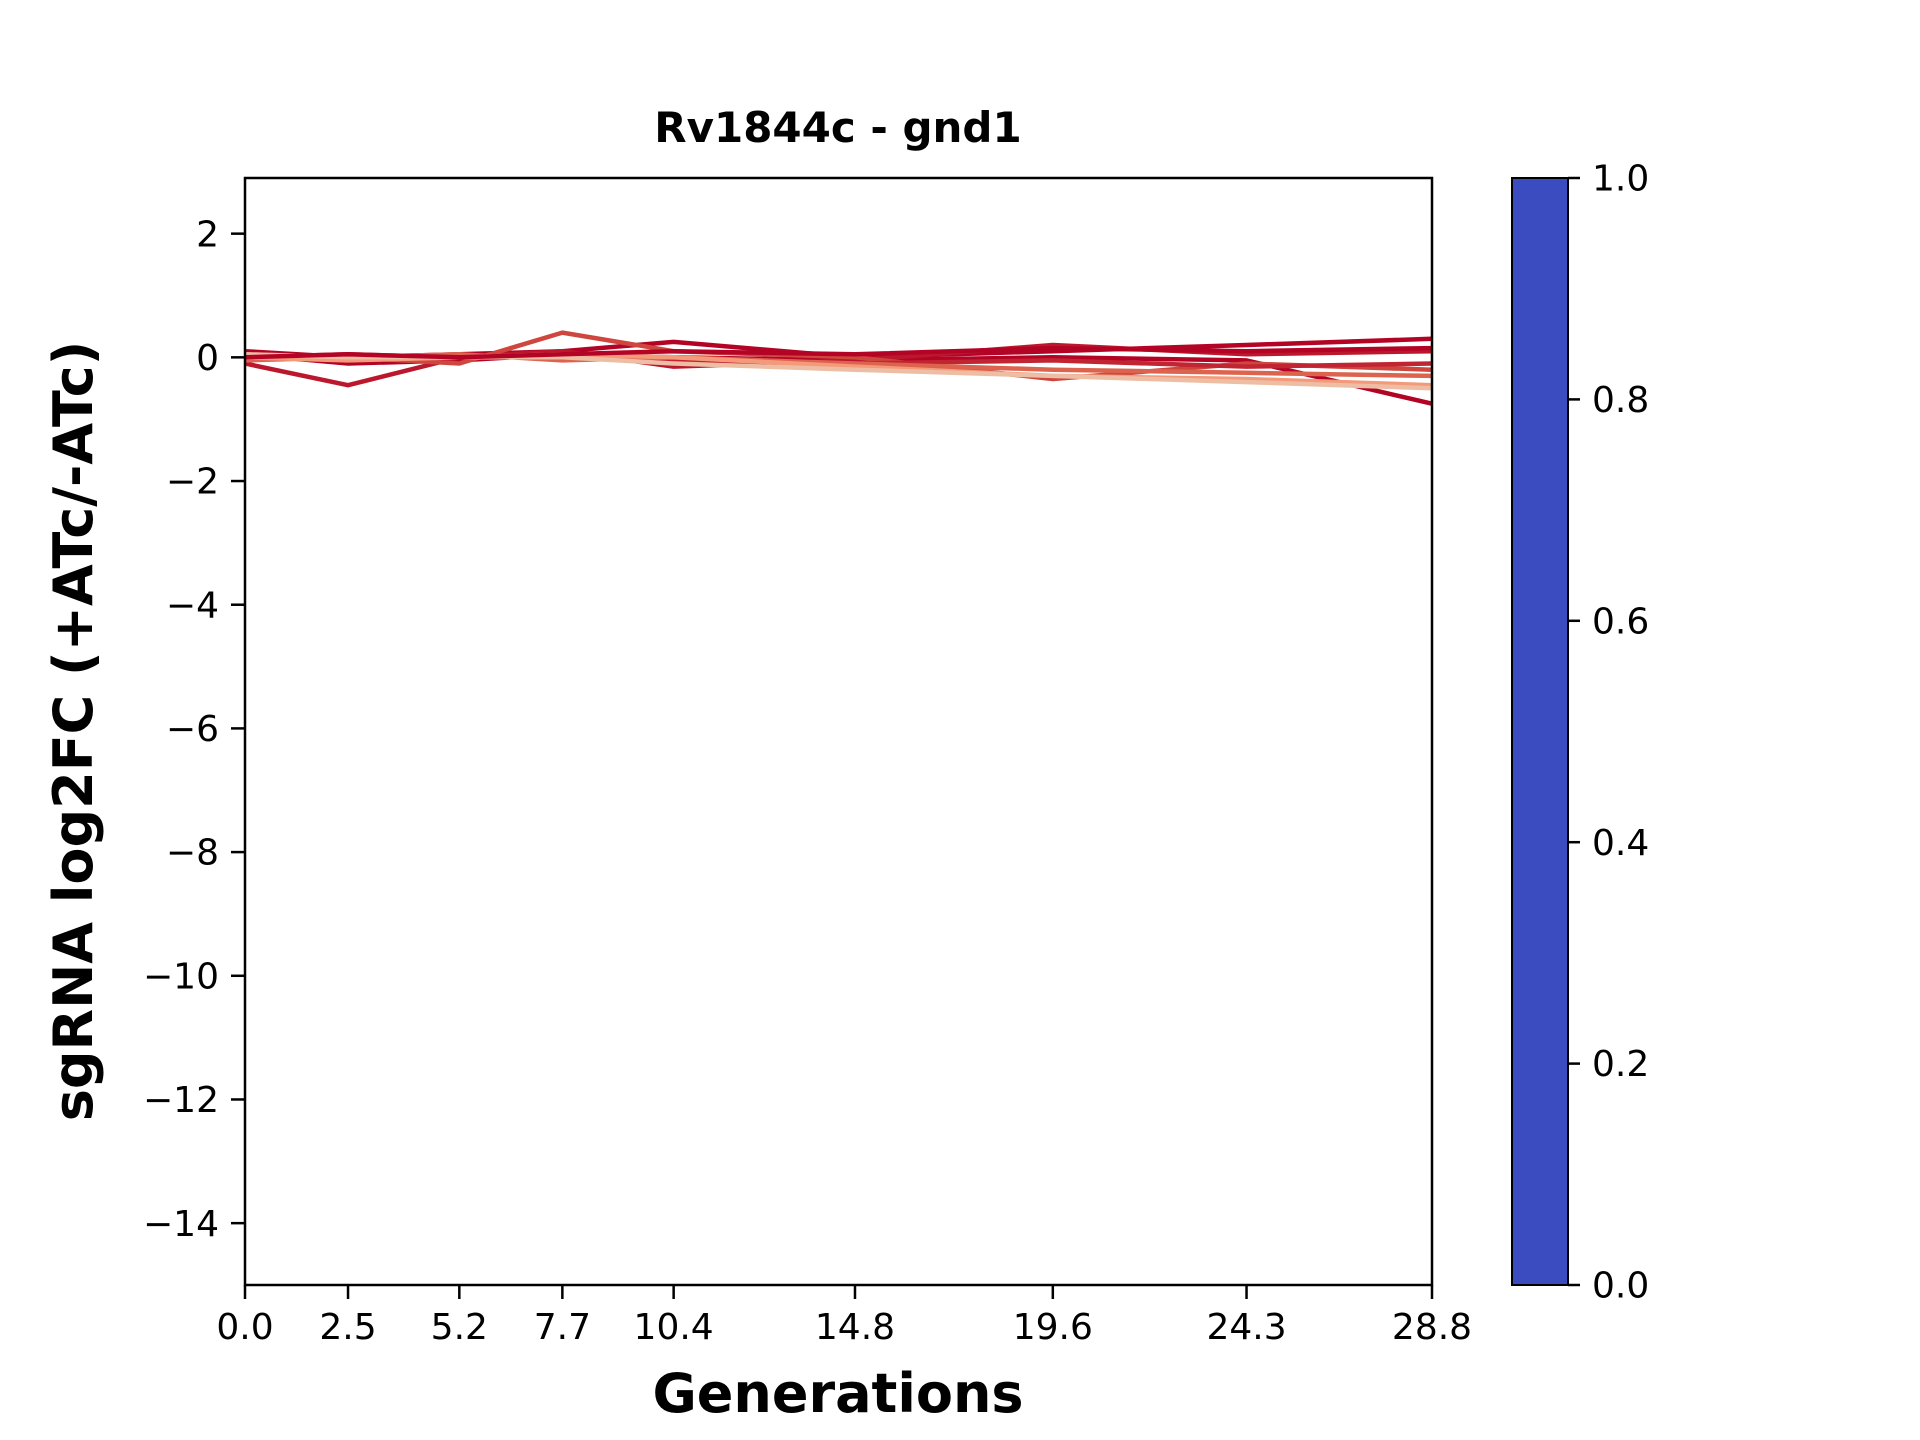  I want to click on colorbar, so click(1540, 731).